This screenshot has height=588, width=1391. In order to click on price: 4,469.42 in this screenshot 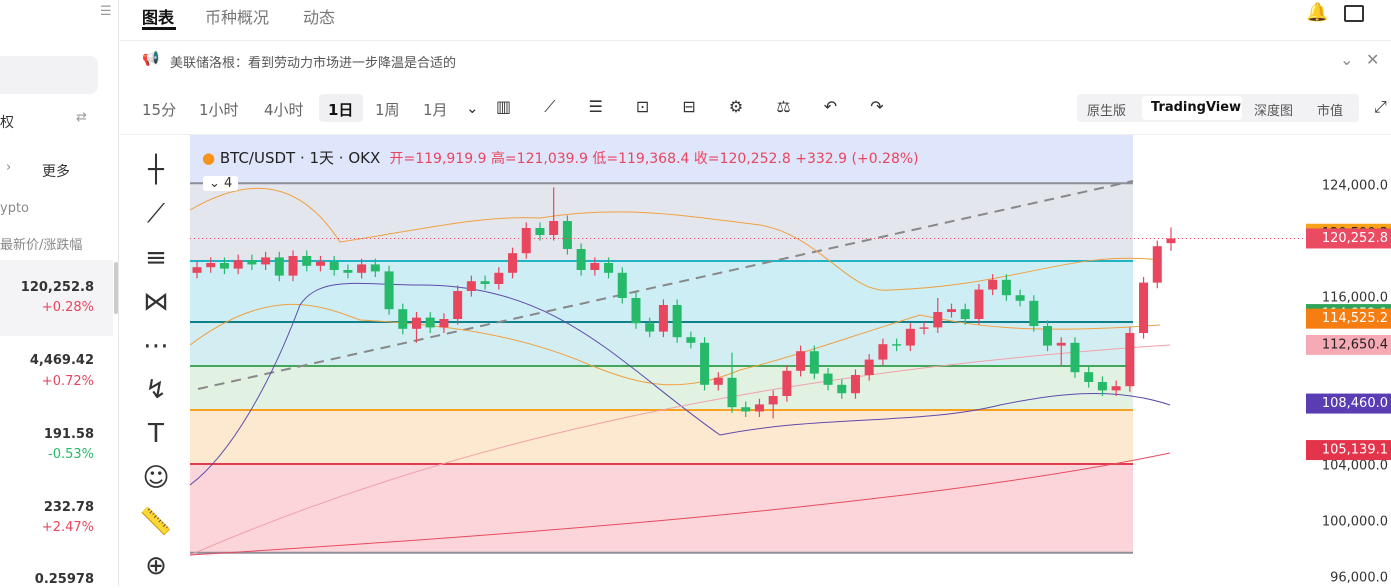, I will do `click(61, 360)`.